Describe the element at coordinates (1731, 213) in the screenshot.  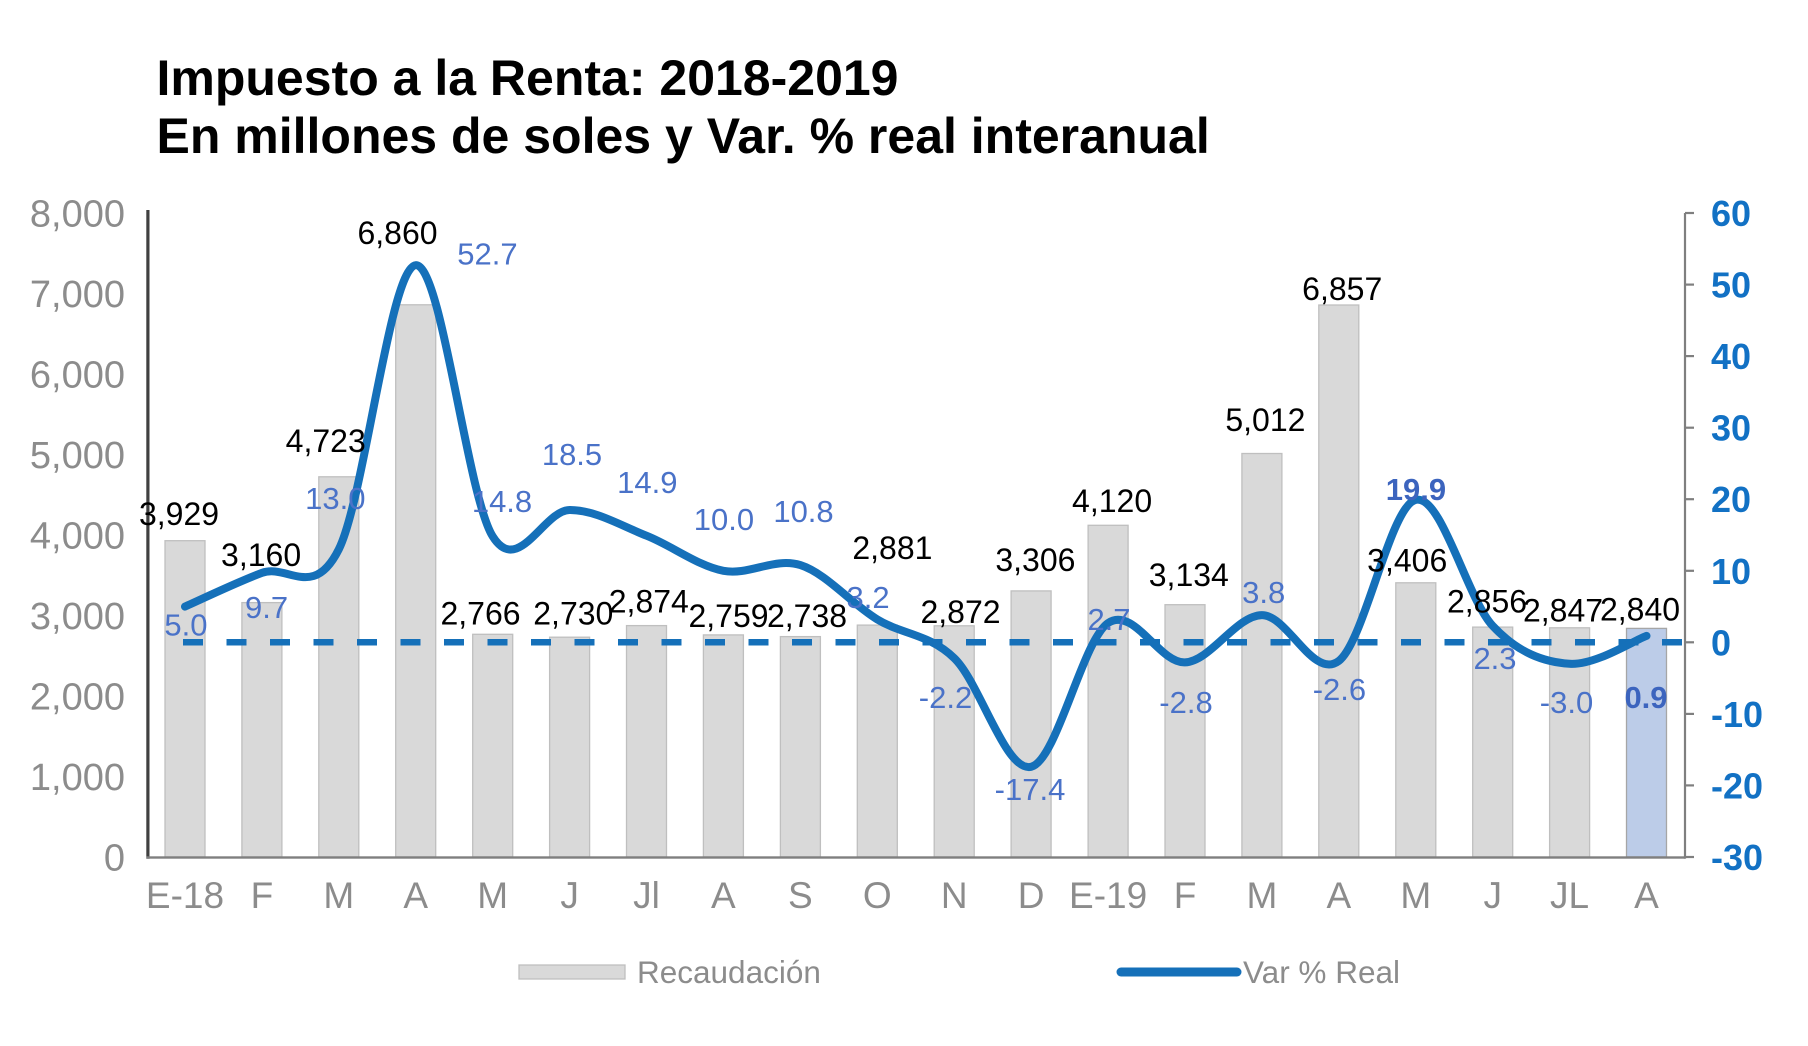
I see `svg-text: 60` at that location.